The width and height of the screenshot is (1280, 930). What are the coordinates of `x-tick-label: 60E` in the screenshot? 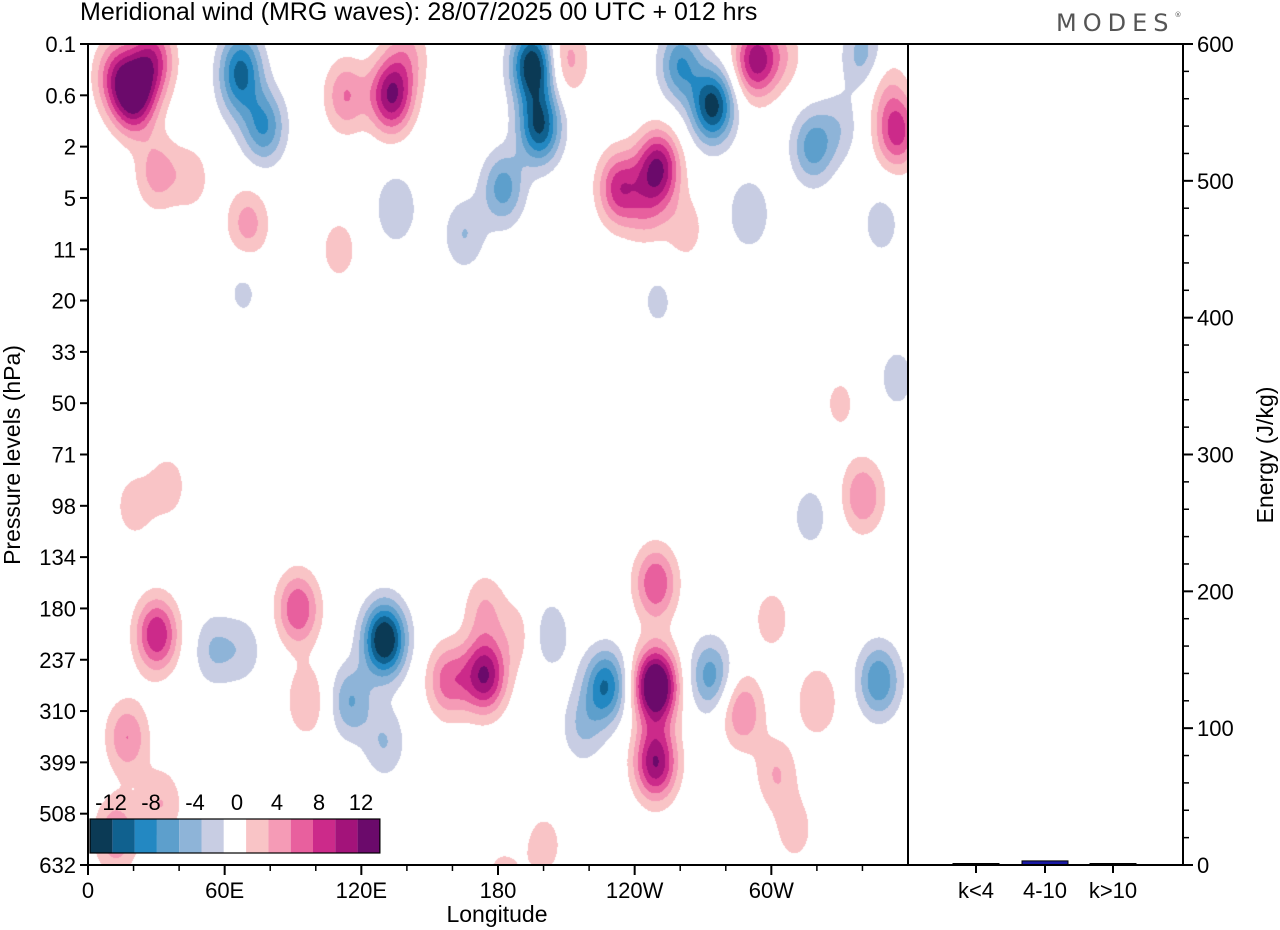 It's located at (224, 890).